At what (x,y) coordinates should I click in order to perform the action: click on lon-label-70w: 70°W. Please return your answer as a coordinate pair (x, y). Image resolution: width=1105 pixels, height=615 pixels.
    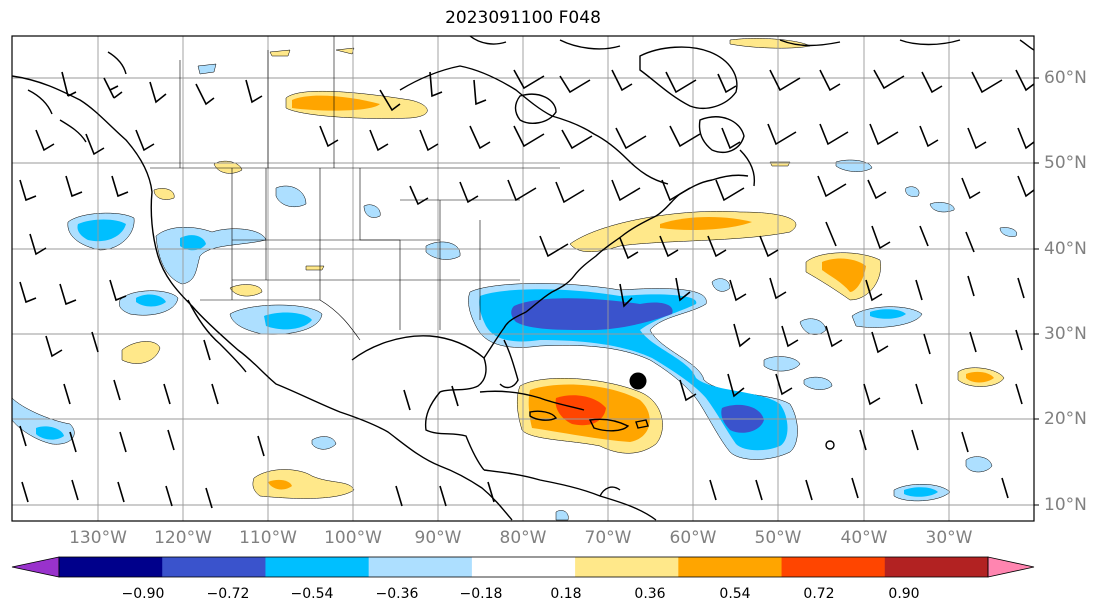
    Looking at the image, I should click on (608, 538).